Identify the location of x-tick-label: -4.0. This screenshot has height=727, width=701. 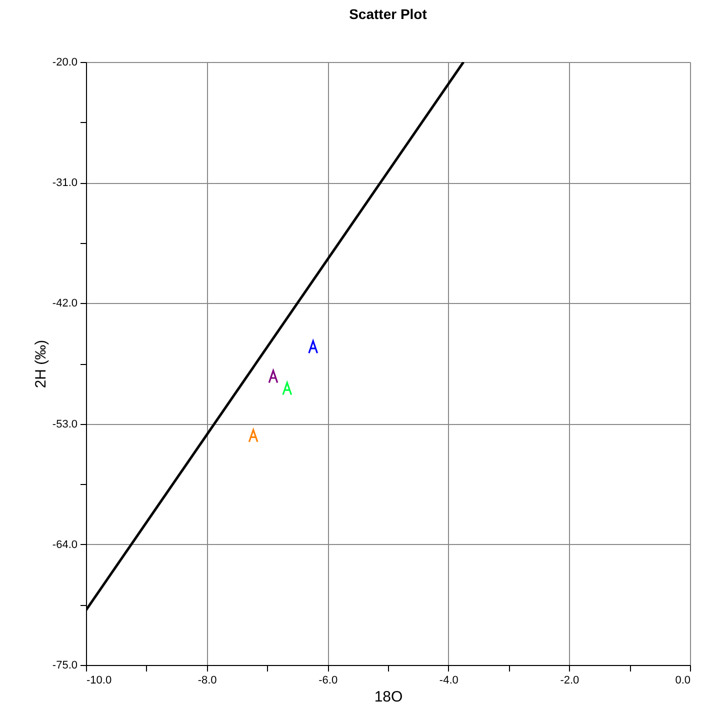
(448, 680).